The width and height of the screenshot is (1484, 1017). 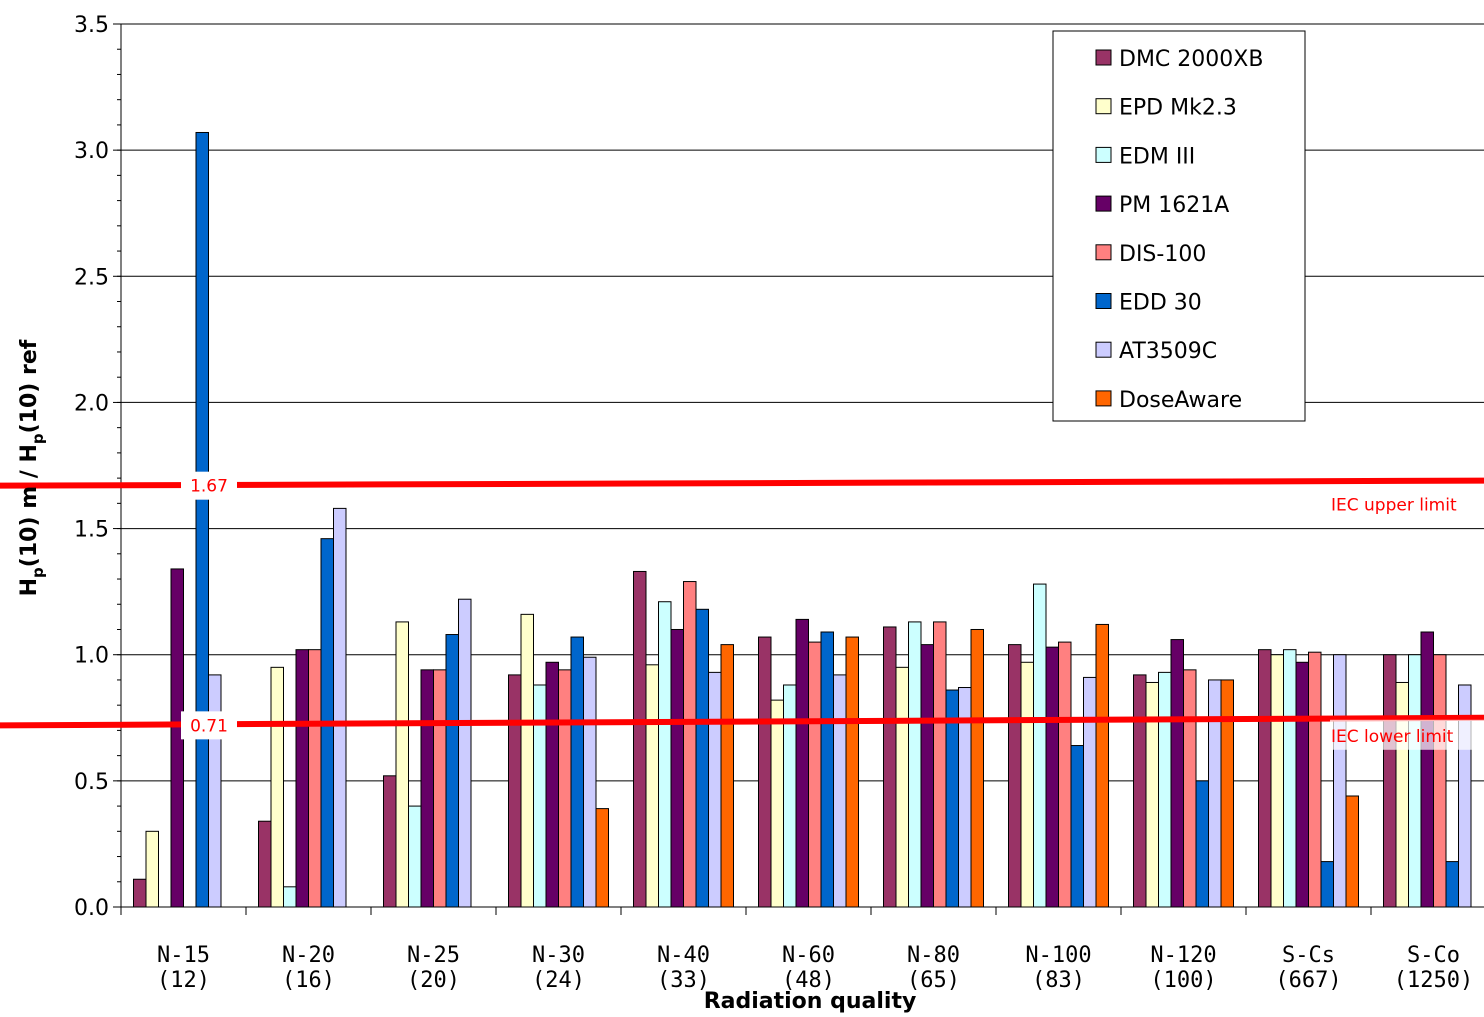 I want to click on y-tick-label: 2.5, so click(x=91, y=277).